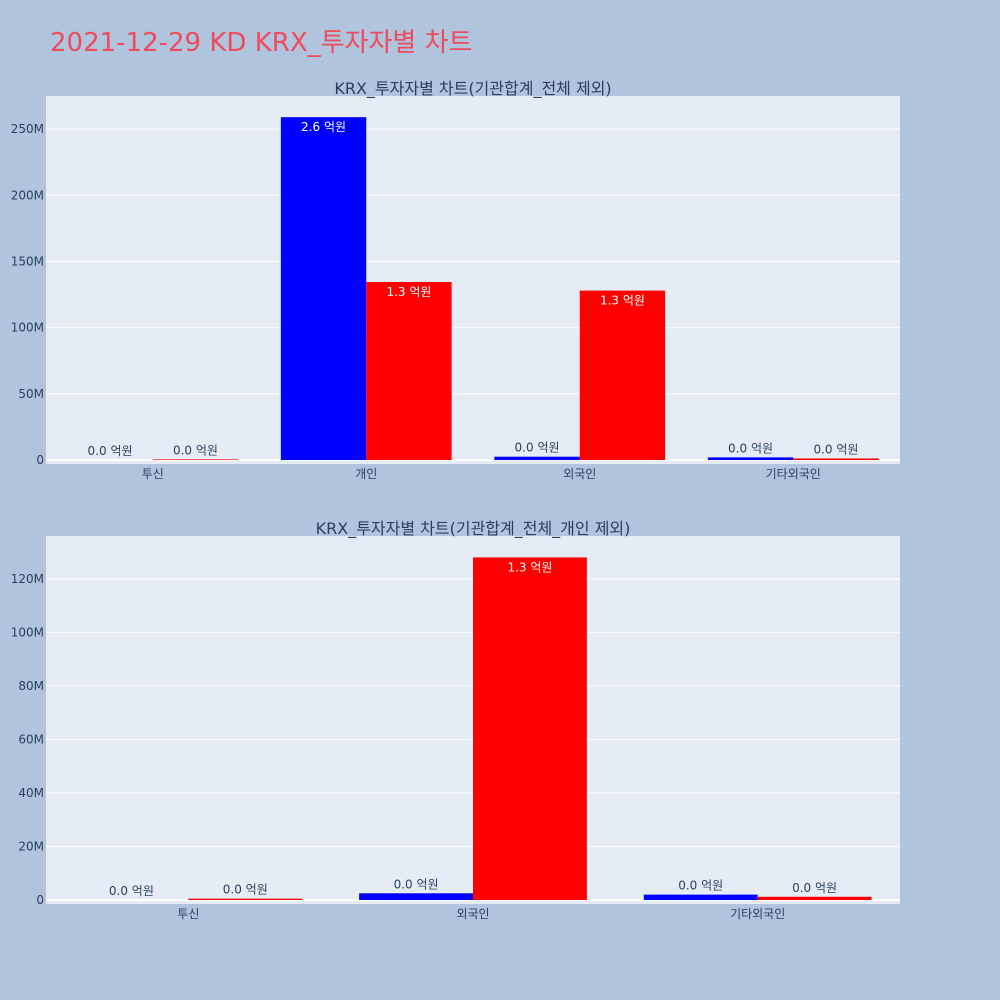  I want to click on data-label-1-1-0: 0.0 억원, so click(245, 890).